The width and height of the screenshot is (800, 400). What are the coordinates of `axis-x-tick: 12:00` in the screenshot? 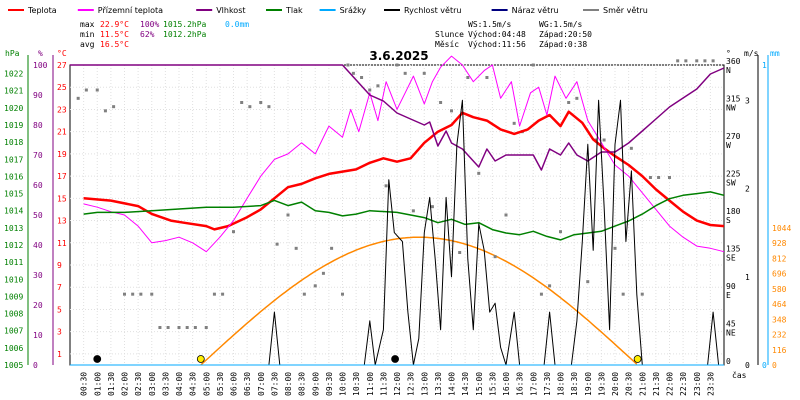 It's located at (397, 384).